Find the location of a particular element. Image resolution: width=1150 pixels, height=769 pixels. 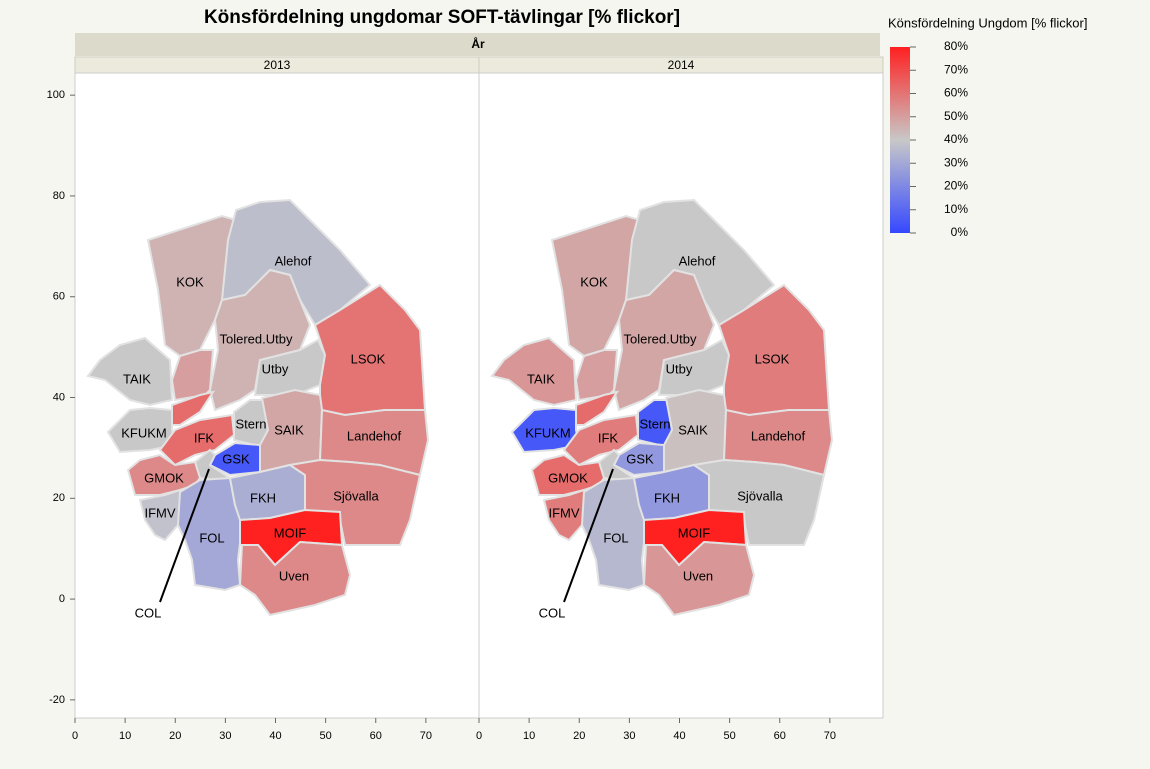

y-tick-label: 60 is located at coordinates (59, 297).